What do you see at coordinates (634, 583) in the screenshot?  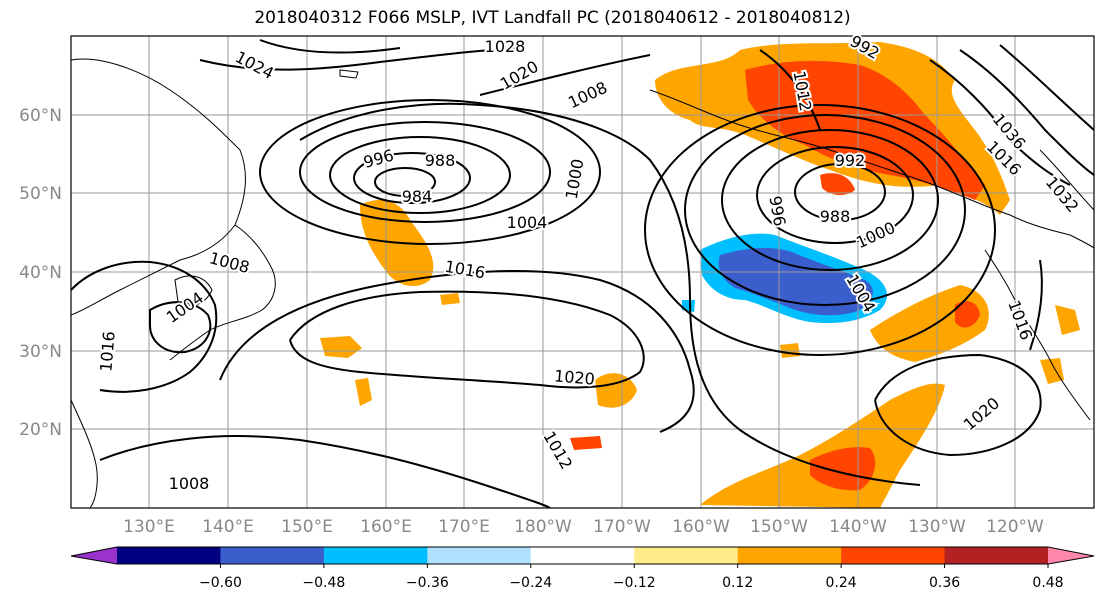 I see `colorbar-tick-label: −0.12` at bounding box center [634, 583].